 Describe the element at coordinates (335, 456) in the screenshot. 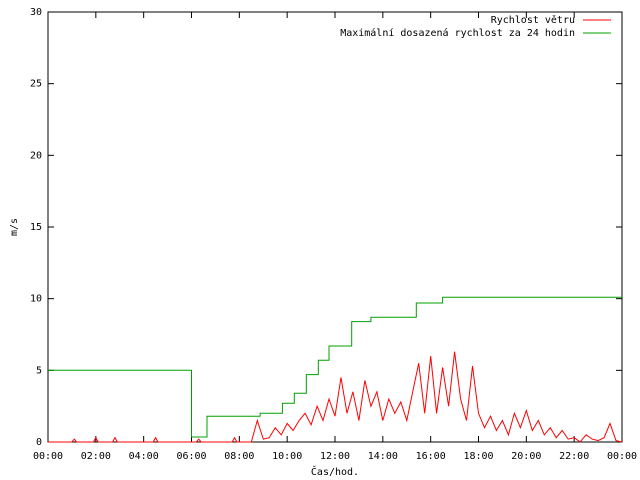

I see `x-tick-label: 12:00` at that location.